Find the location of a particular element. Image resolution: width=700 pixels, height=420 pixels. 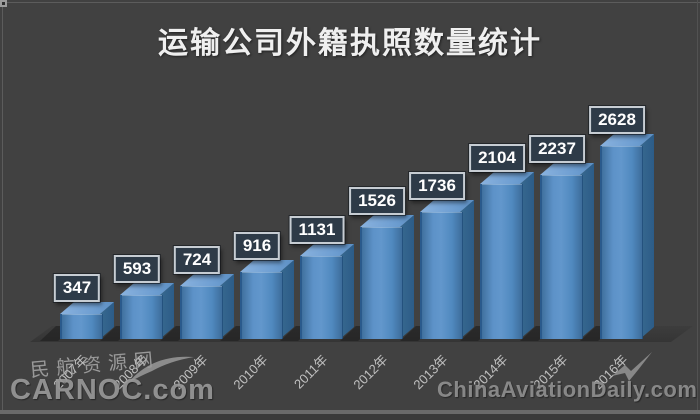

value-label-box: 2628 is located at coordinates (617, 120).